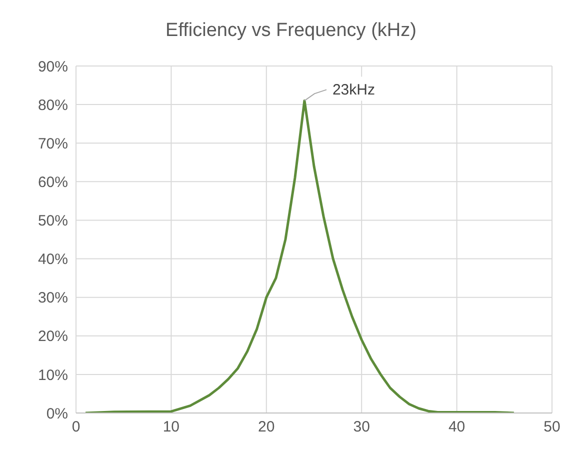 The height and width of the screenshot is (461, 582). Describe the element at coordinates (53, 298) in the screenshot. I see `y-tick-label: 30%` at that location.